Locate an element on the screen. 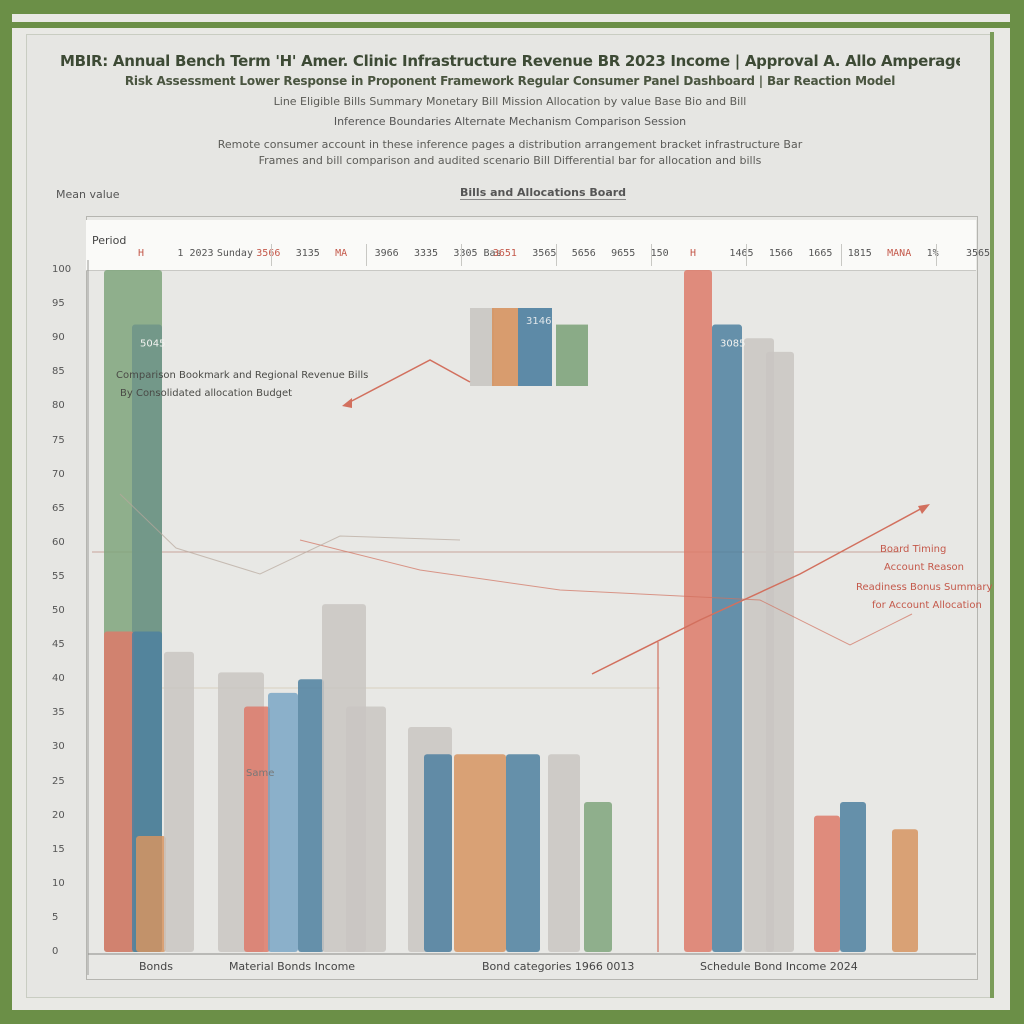 The width and height of the screenshot is (1024, 1024). y-tick-label: 15 is located at coordinates (58, 849).